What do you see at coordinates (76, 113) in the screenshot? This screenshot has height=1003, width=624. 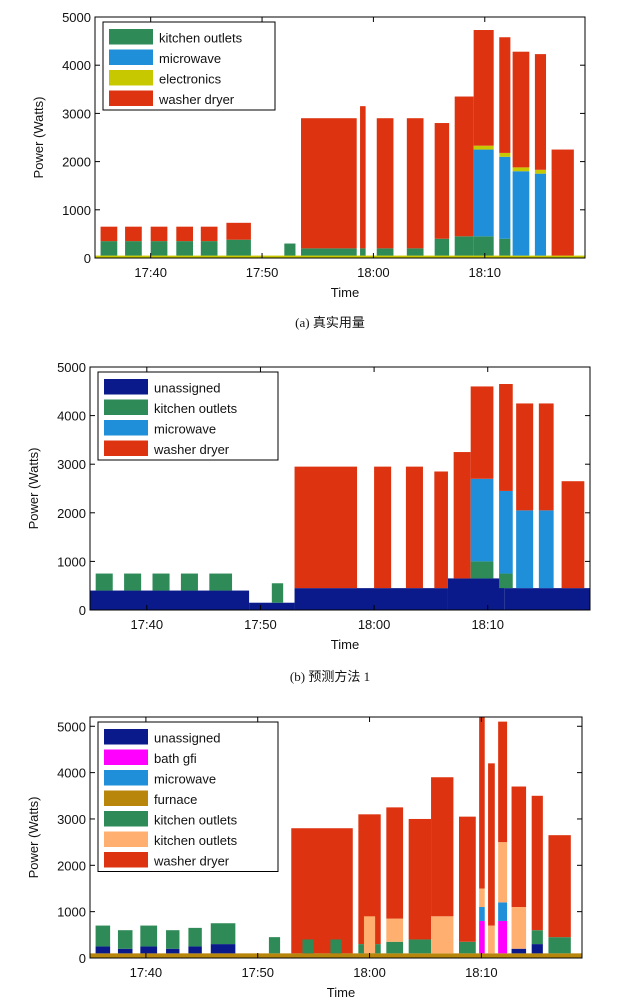 I see `y-tick-label: 3000` at bounding box center [76, 113].